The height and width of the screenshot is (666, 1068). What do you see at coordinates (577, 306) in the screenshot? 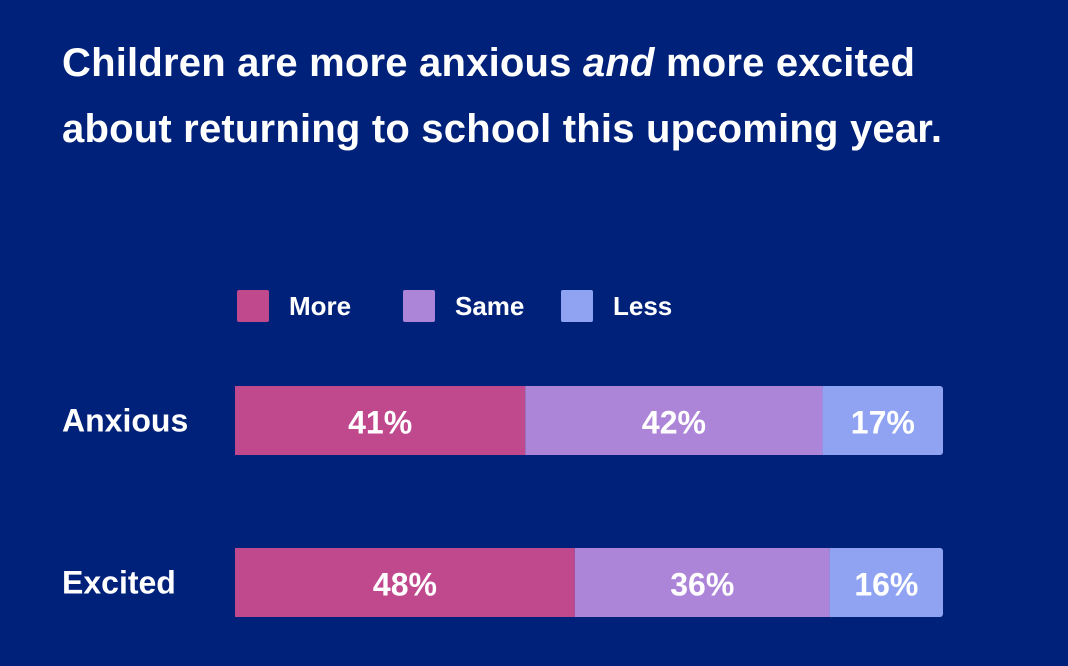
I see `legend-swatch-less` at bounding box center [577, 306].